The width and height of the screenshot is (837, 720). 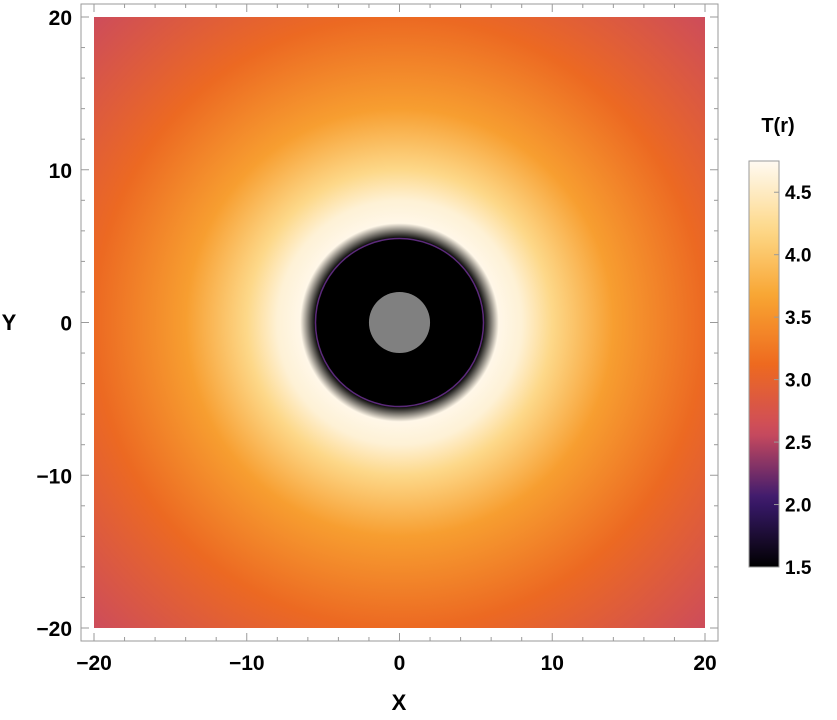 What do you see at coordinates (798, 381) in the screenshot?
I see `colorbar-tick-label: 3.0` at bounding box center [798, 381].